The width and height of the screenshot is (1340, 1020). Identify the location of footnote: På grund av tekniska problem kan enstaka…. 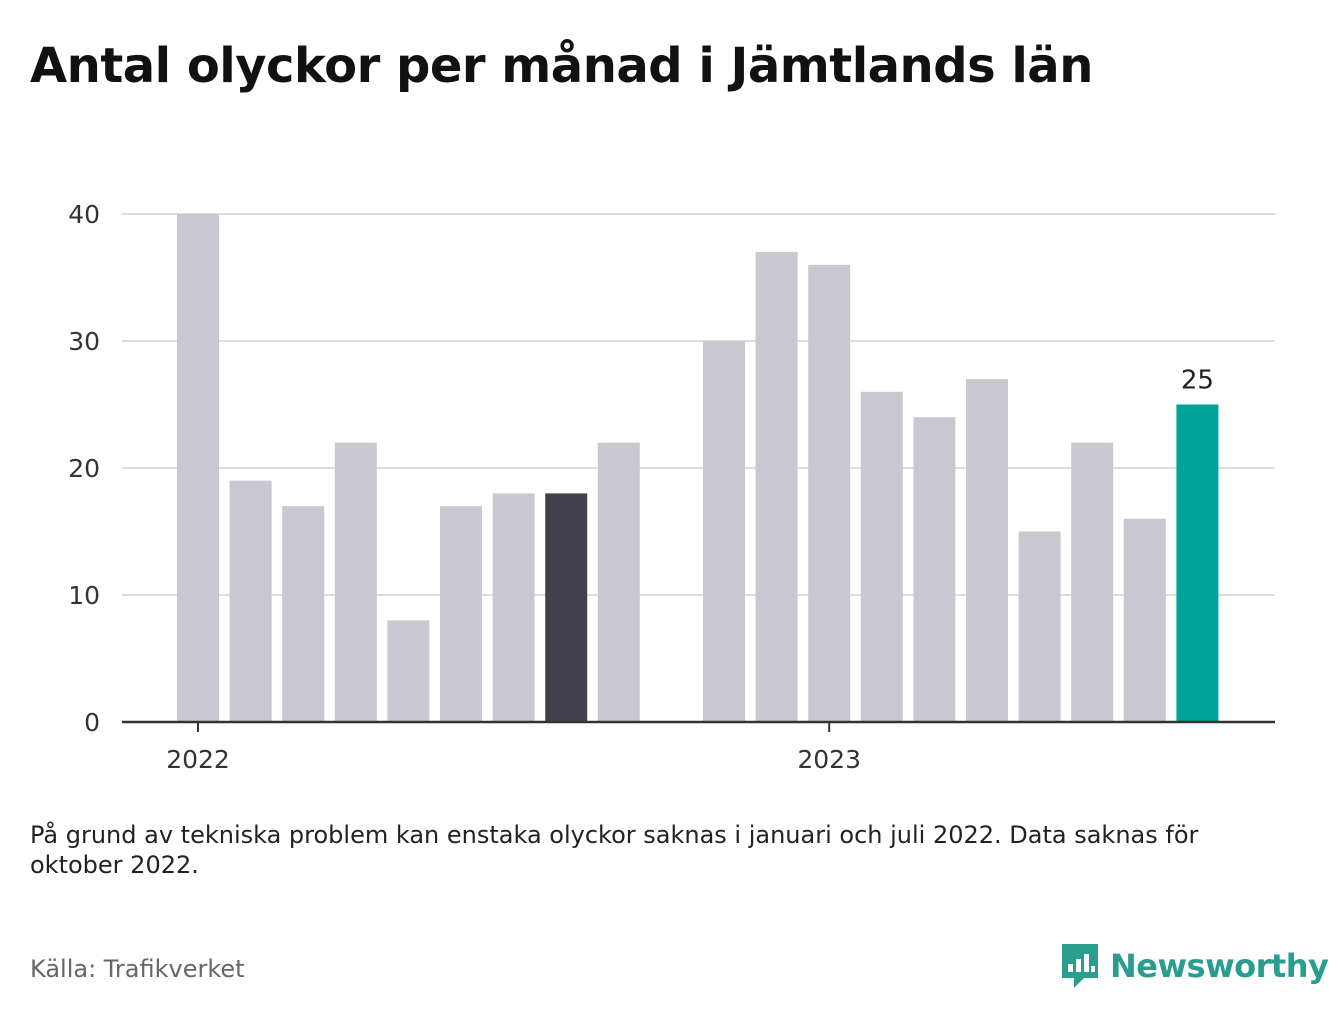
(614, 850).